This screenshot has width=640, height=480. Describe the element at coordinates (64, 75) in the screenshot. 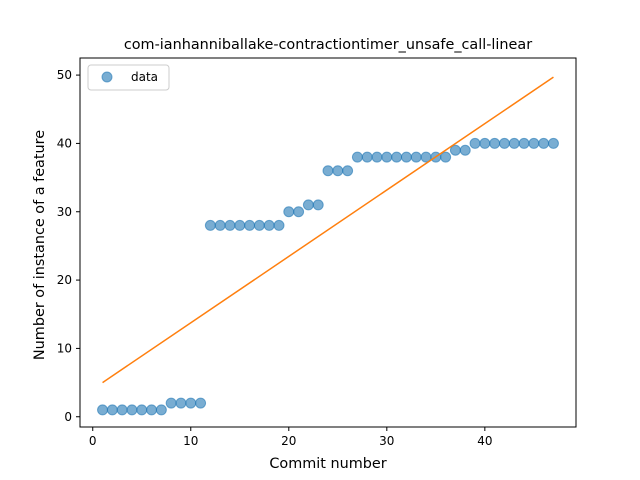

I see `y-tick-label: 50` at that location.